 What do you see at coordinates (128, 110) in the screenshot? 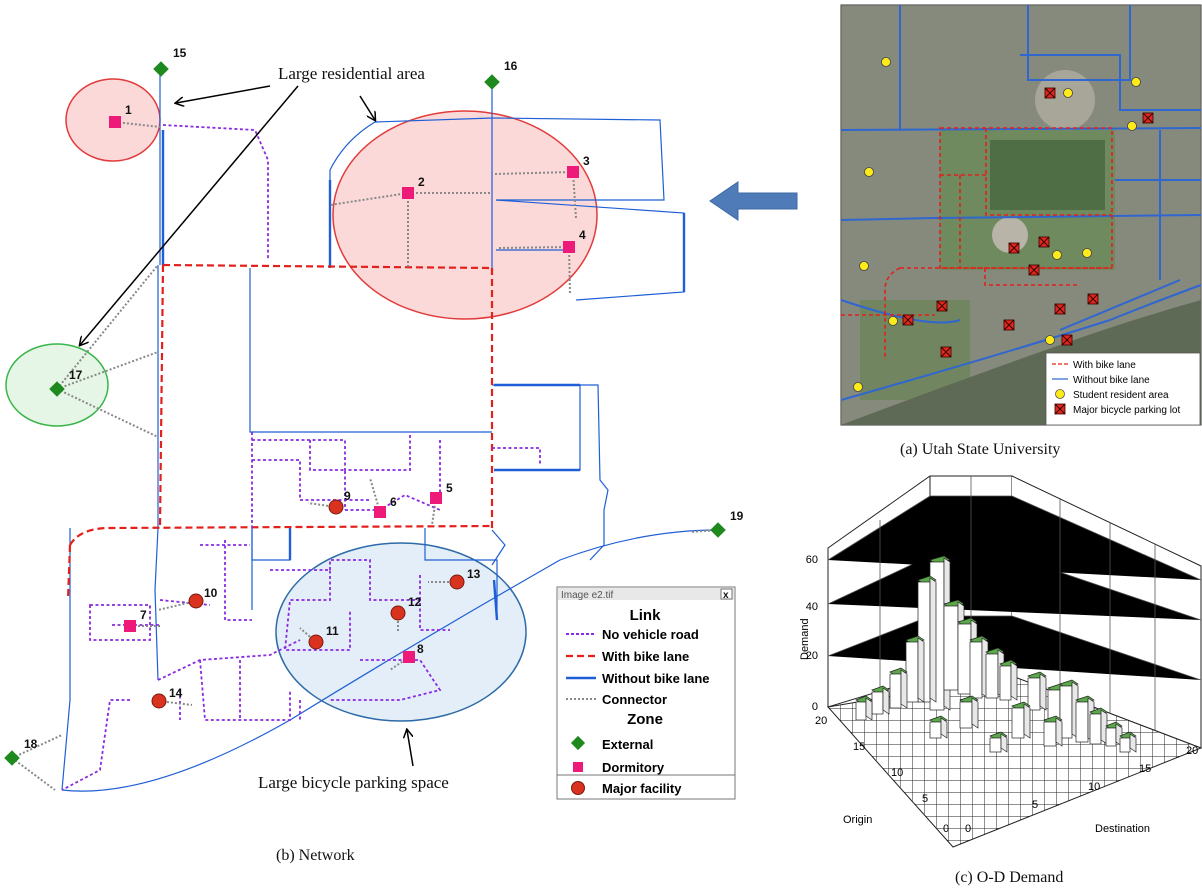
I see `node-label-1: 1` at bounding box center [128, 110].